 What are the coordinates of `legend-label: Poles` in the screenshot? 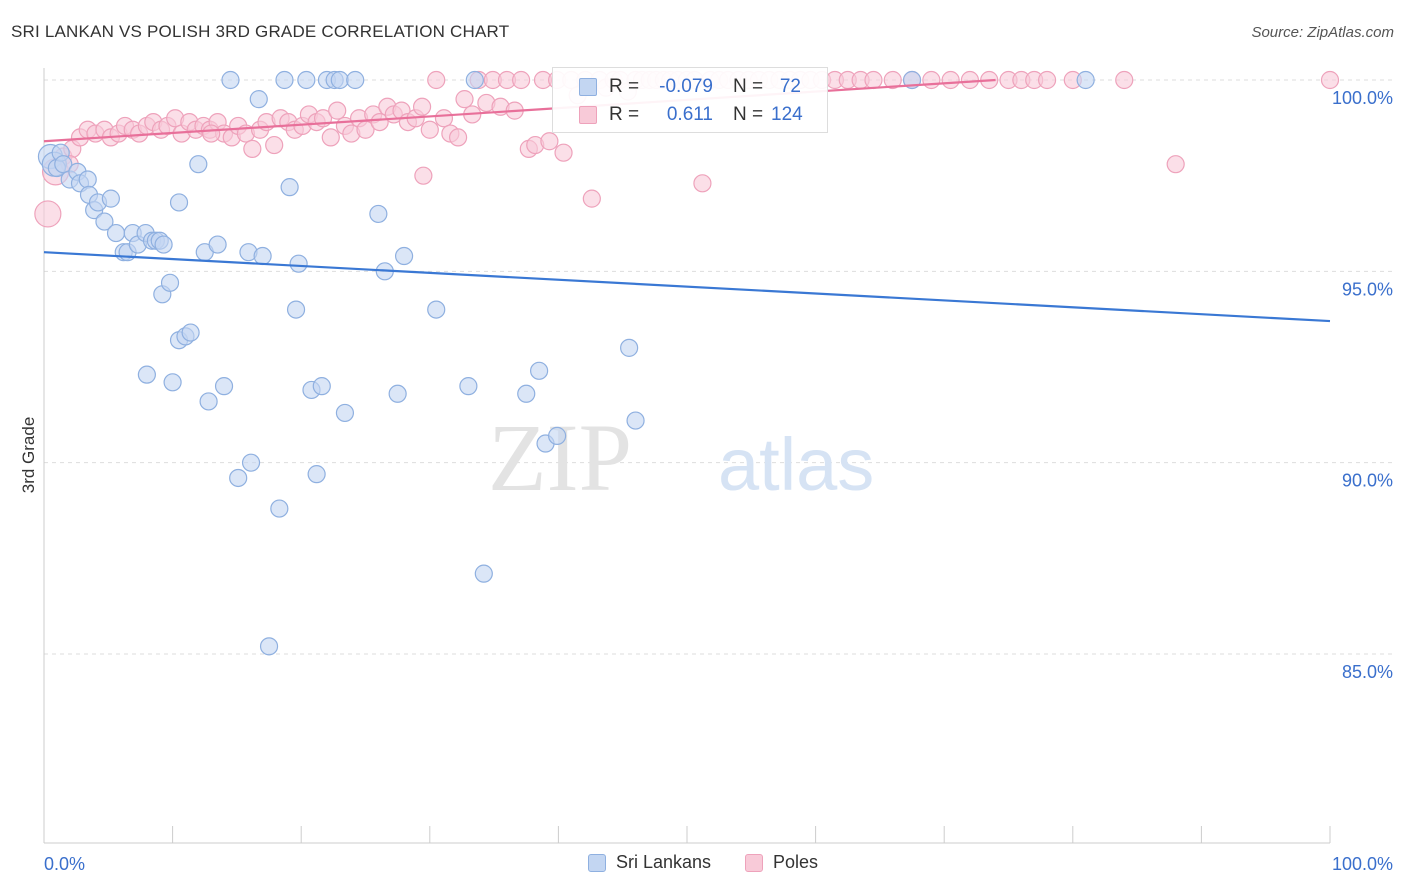 It's located at (796, 862).